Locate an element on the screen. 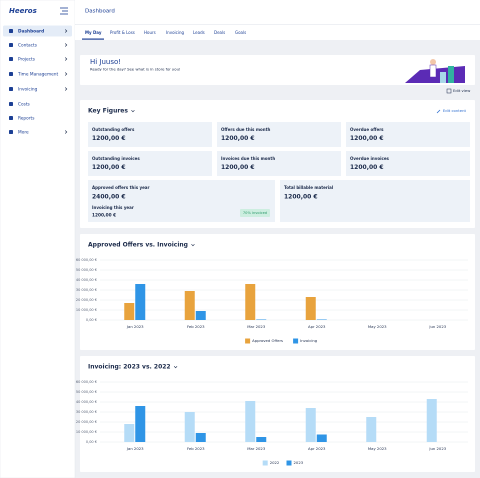 This screenshot has height=478, width=480. menu-item: Reports is located at coordinates (26, 119).